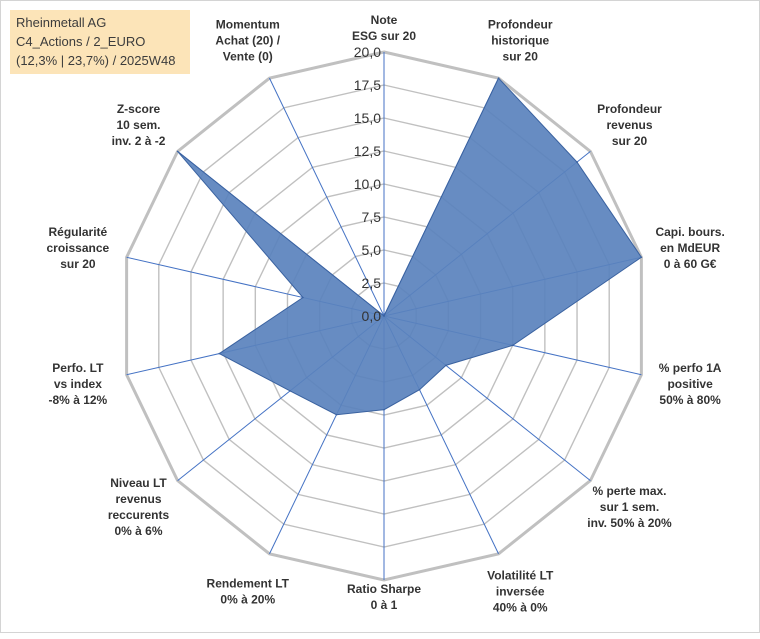 Image resolution: width=760 pixels, height=639 pixels. I want to click on axis-label-11: Régularité croissance sur 20, so click(78, 248).